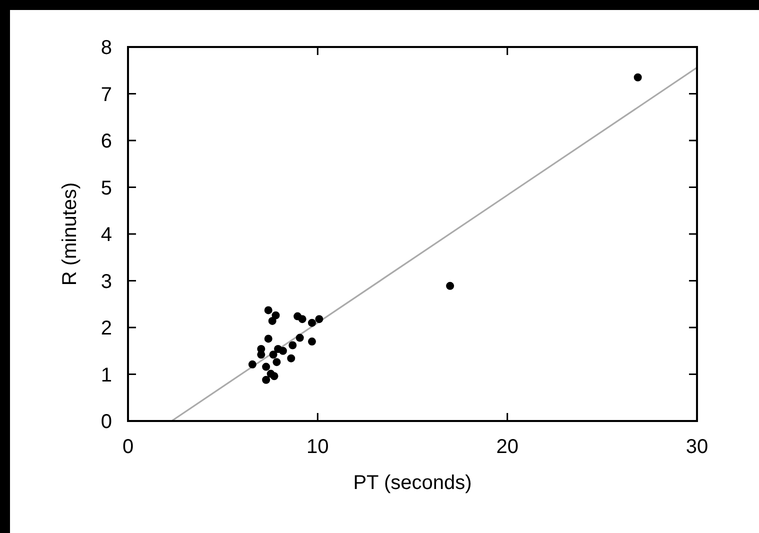  Describe the element at coordinates (106, 48) in the screenshot. I see `y-tick-label: 8` at that location.